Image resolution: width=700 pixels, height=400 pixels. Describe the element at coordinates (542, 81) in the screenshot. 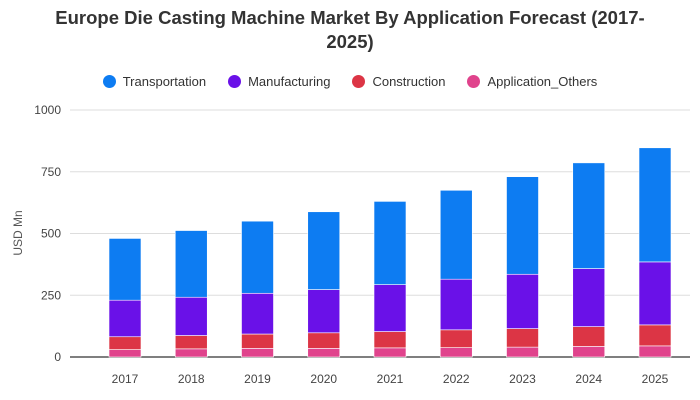

I see `legend-label: Application_Others` at that location.